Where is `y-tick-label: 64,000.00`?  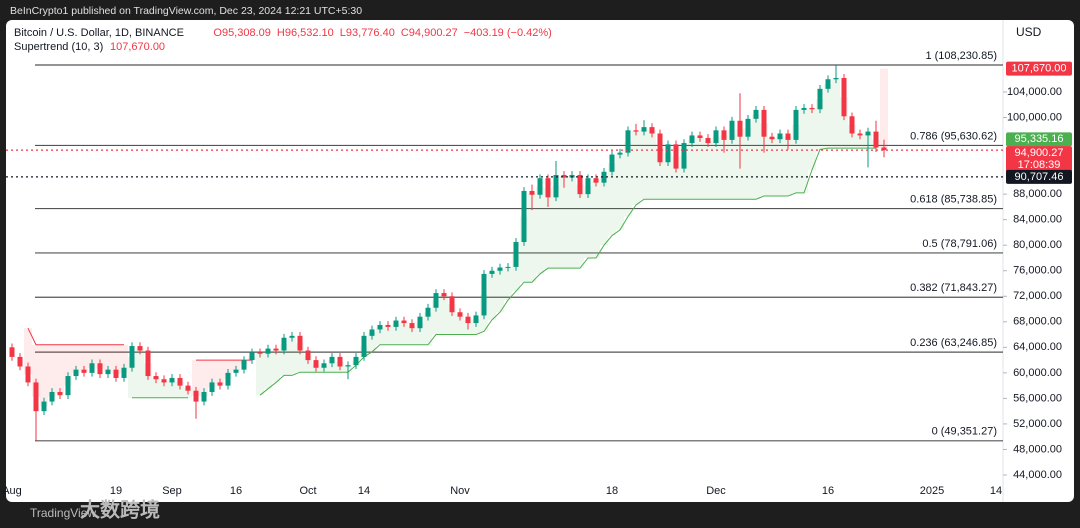
y-tick-label: 64,000.00 is located at coordinates (1037, 347).